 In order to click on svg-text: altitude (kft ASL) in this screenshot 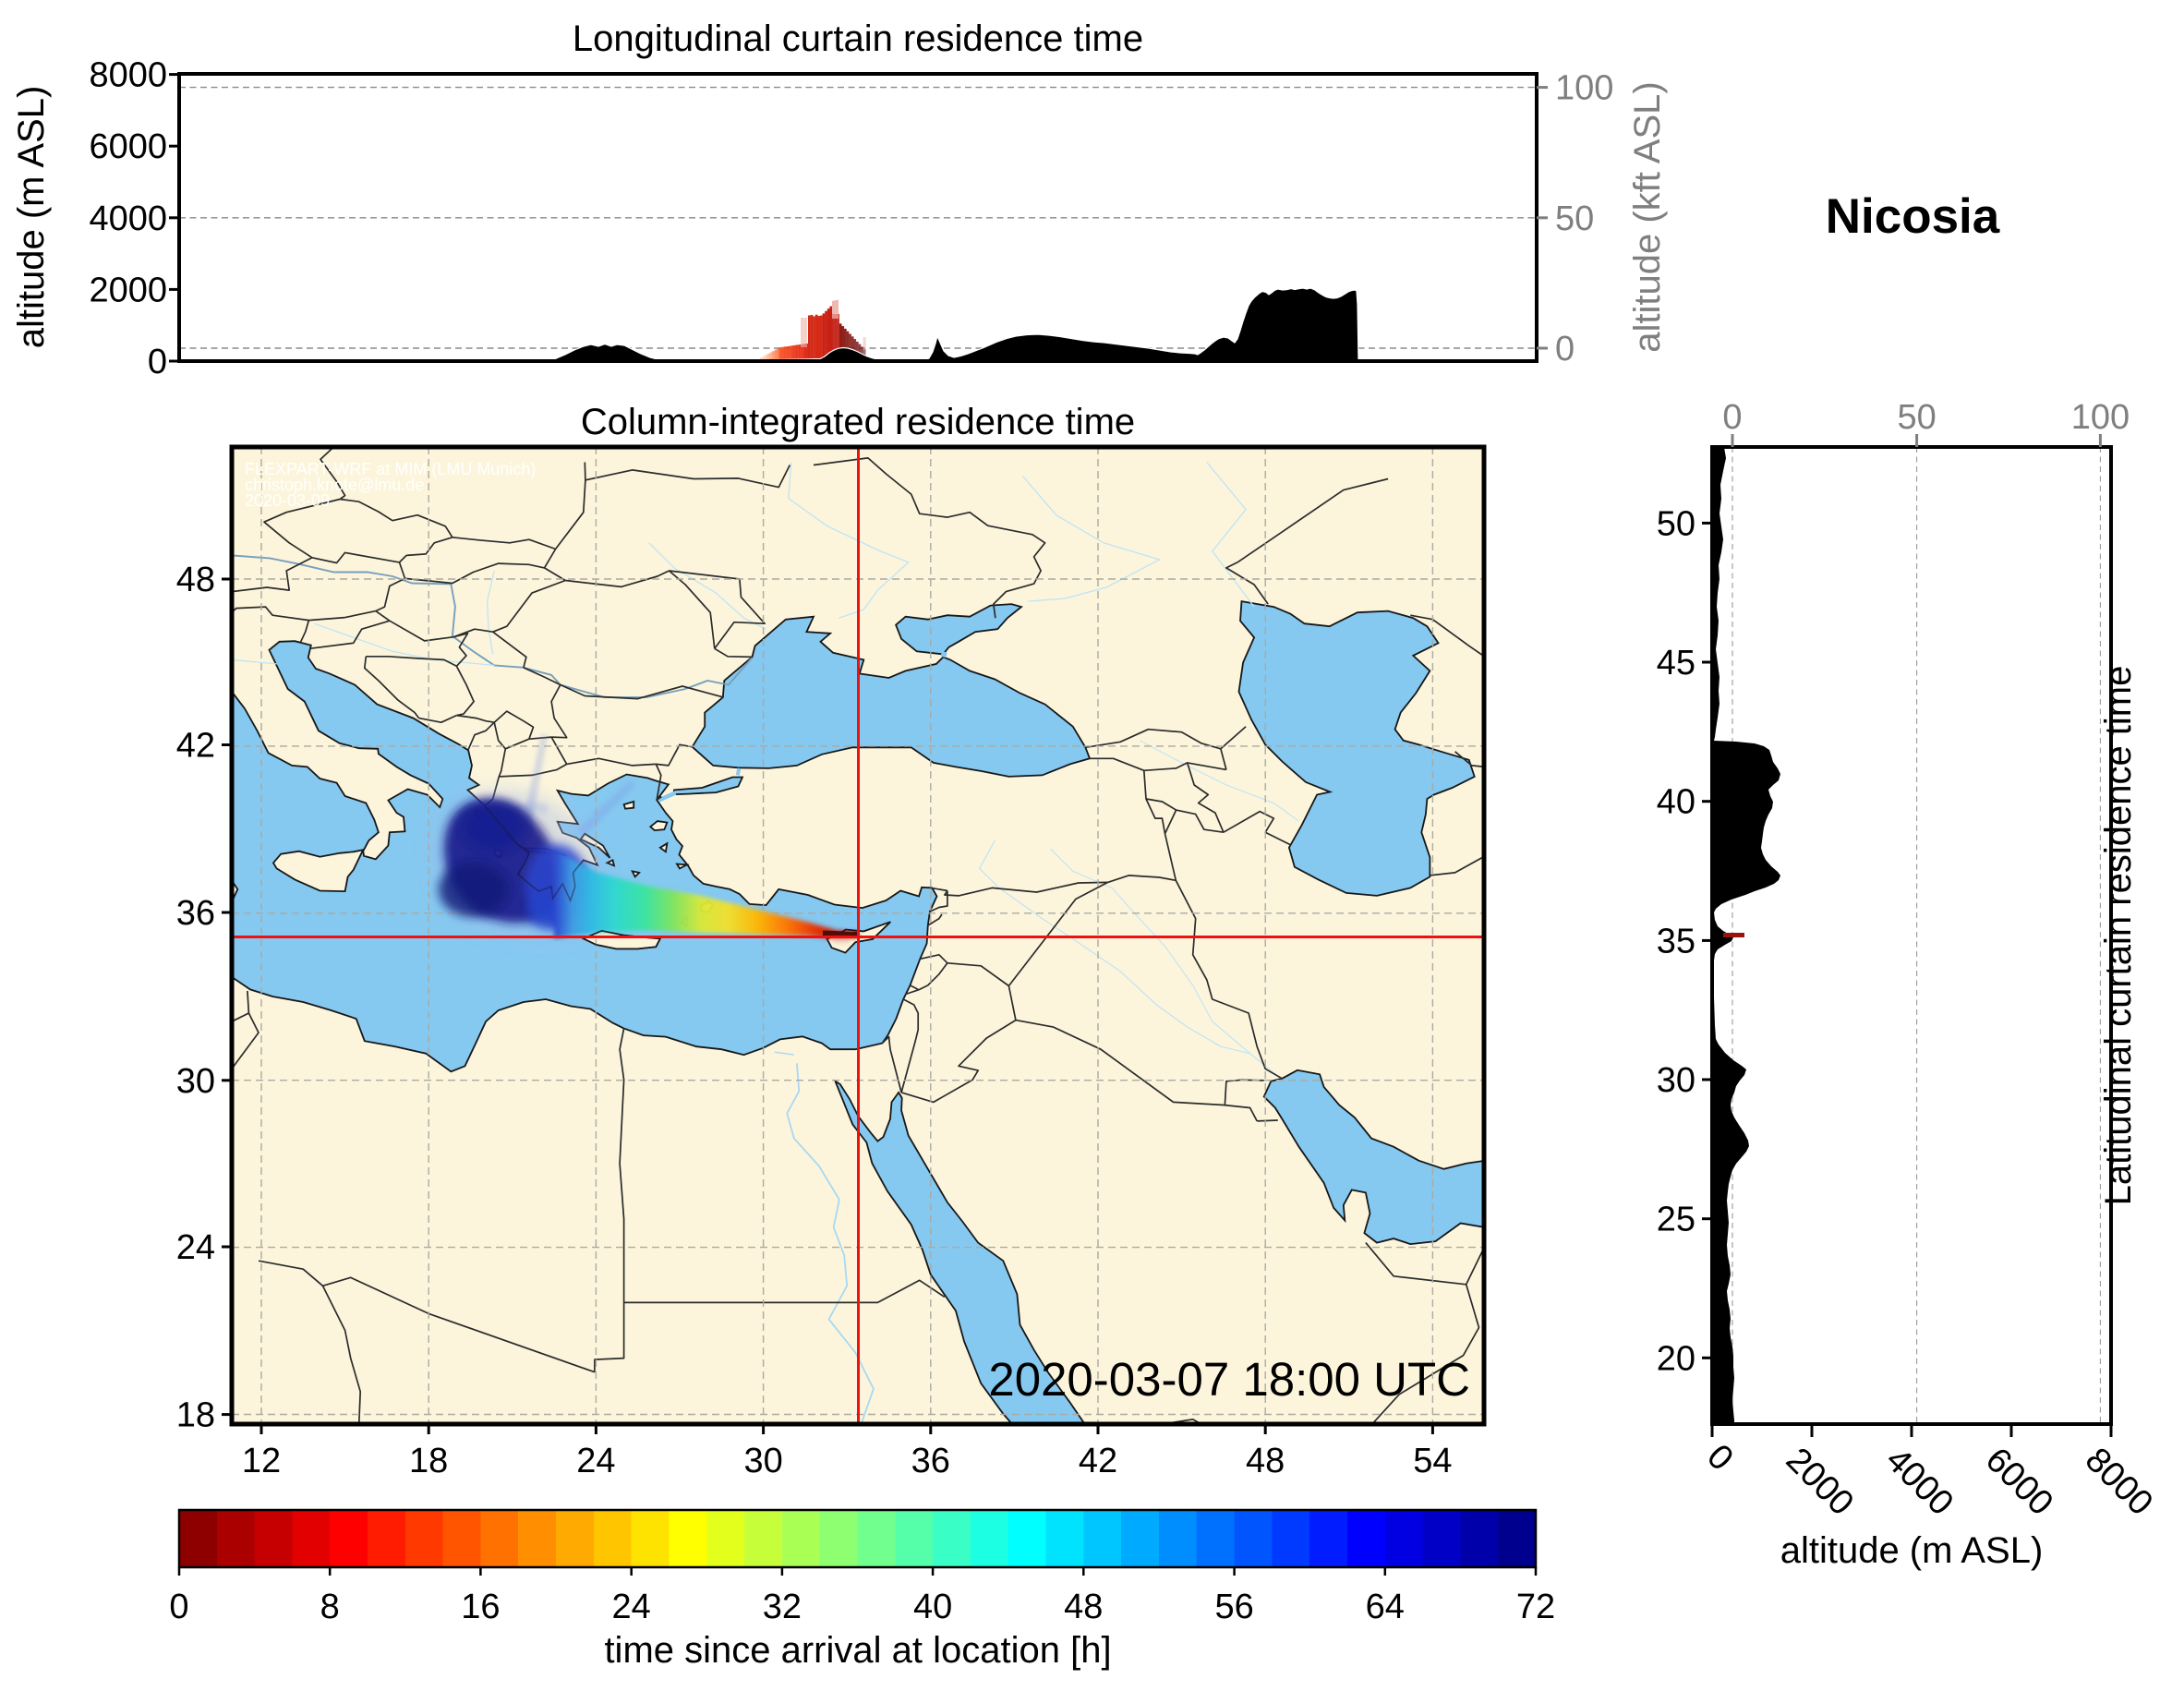, I will do `click(1647, 216)`.